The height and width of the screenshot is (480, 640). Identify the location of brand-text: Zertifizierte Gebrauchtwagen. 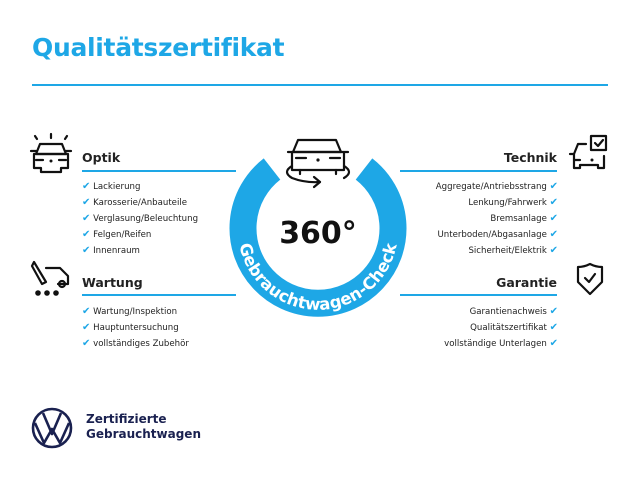
(143, 427).